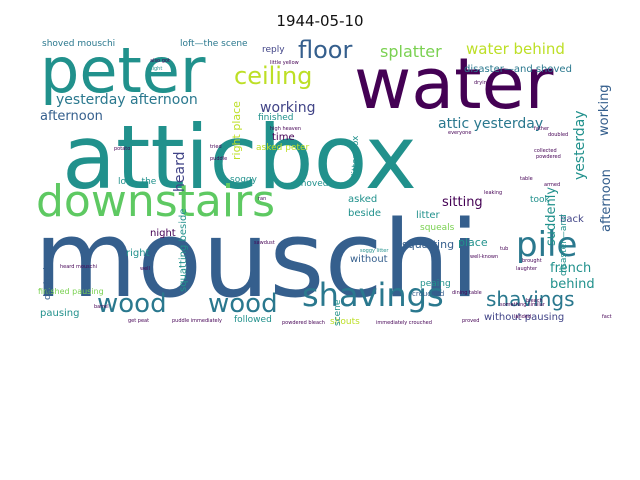  Describe the element at coordinates (411, 51) in the screenshot. I see `word-splatter: splatter` at that location.